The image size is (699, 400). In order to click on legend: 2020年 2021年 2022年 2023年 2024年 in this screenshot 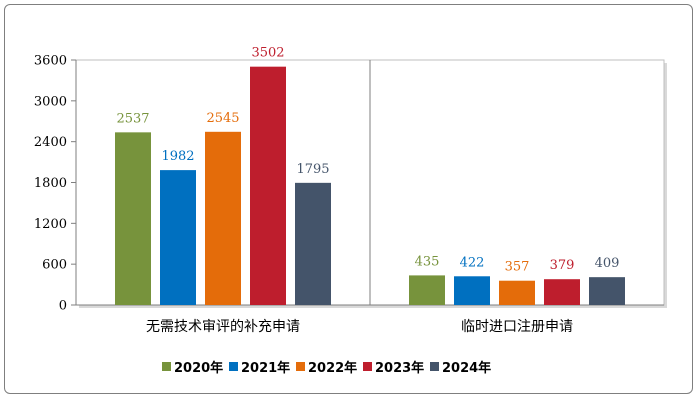, I will do `click(326, 368)`.